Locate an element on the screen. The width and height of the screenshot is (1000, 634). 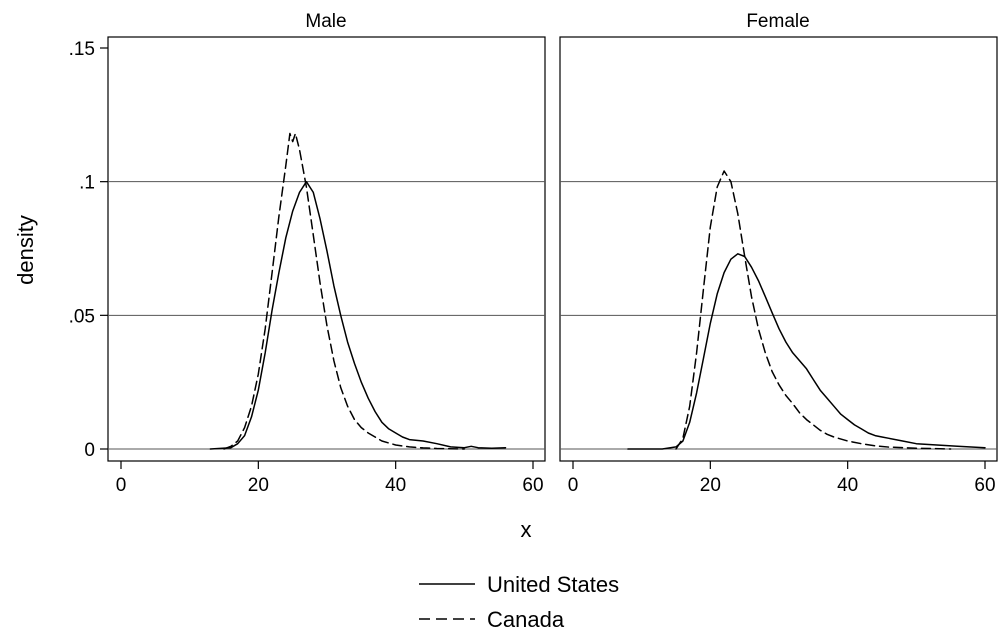
legend-label-canada: Canada is located at coordinates (526, 619).